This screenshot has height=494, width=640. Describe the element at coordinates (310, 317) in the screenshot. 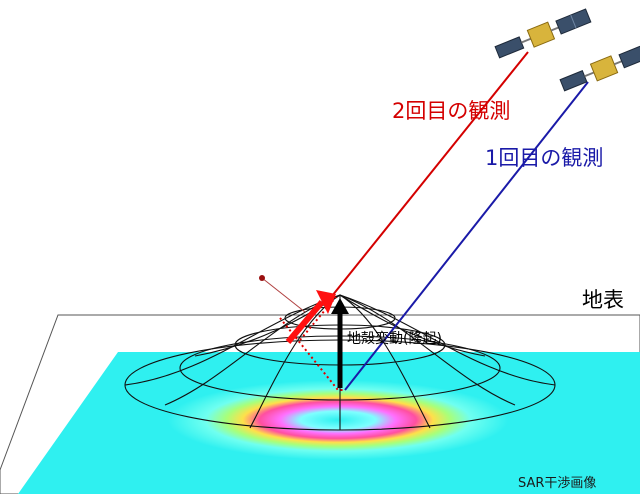

I see `line-of-sight-arrow` at that location.